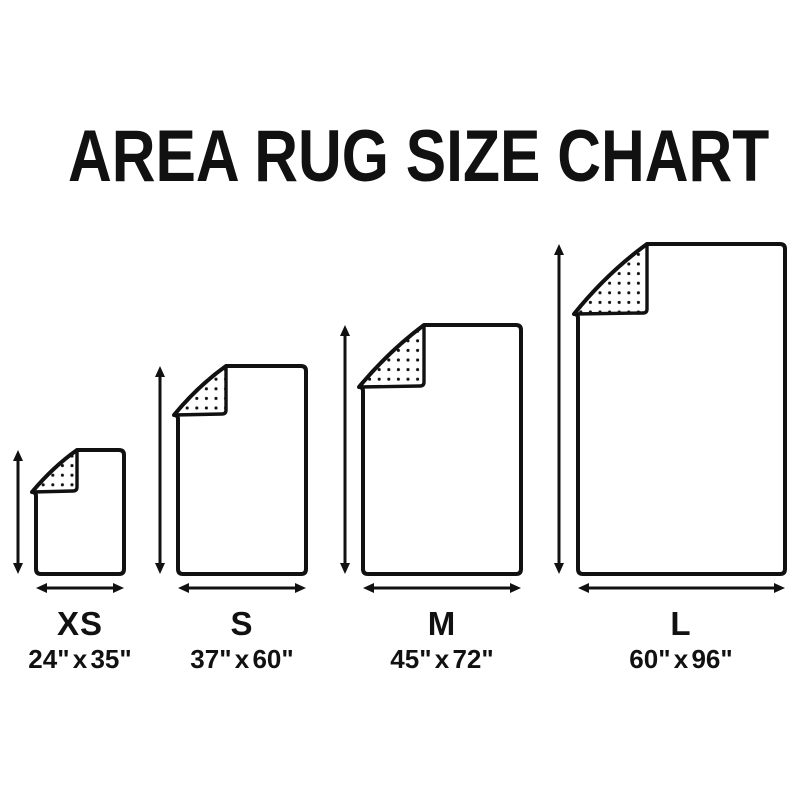 The width and height of the screenshot is (800, 800). I want to click on rug-fold-xs, so click(54, 471).